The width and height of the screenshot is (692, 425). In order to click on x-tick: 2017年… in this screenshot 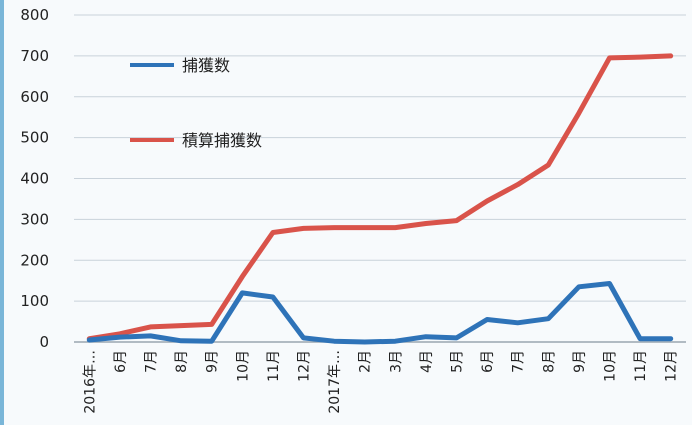, I will do `click(335, 382)`.